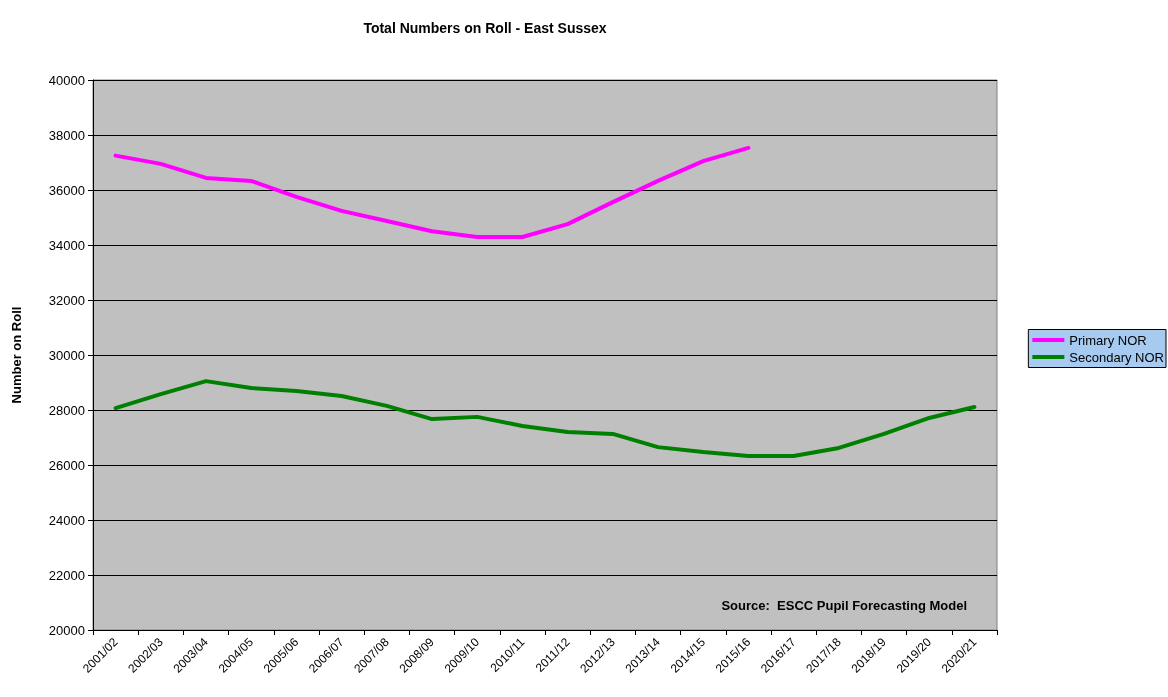 This screenshot has height=697, width=1168. What do you see at coordinates (1117, 357) in the screenshot?
I see `legend-label: Secondary NOR` at bounding box center [1117, 357].